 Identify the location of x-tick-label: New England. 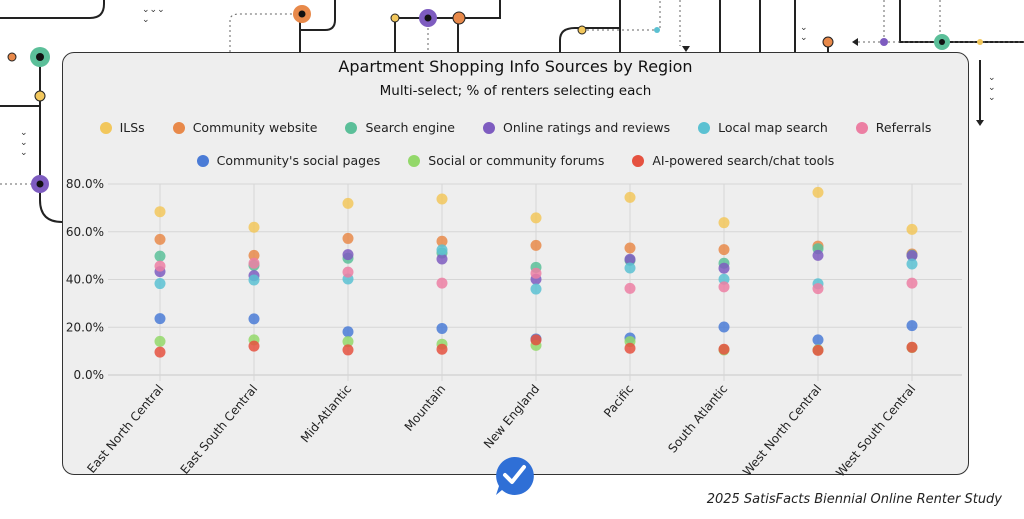
(511, 416).